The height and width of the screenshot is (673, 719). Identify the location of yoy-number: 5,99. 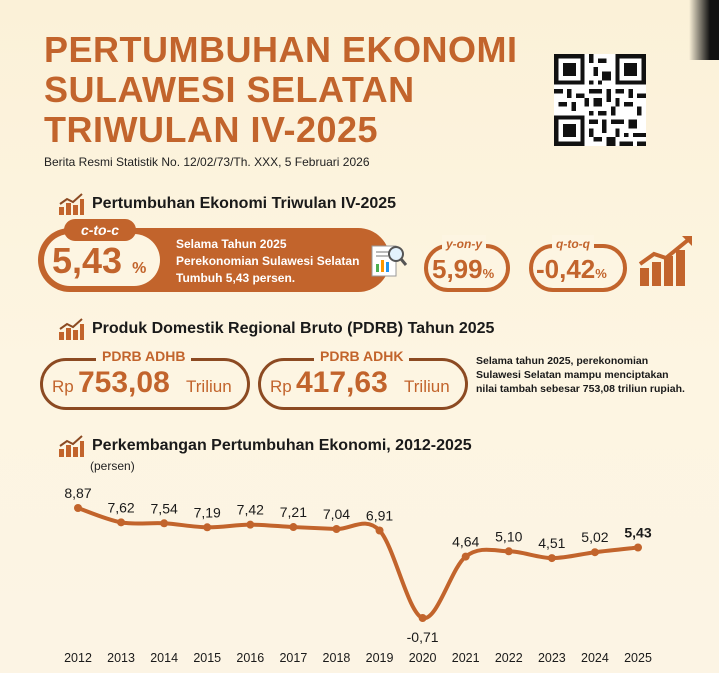
(457, 269).